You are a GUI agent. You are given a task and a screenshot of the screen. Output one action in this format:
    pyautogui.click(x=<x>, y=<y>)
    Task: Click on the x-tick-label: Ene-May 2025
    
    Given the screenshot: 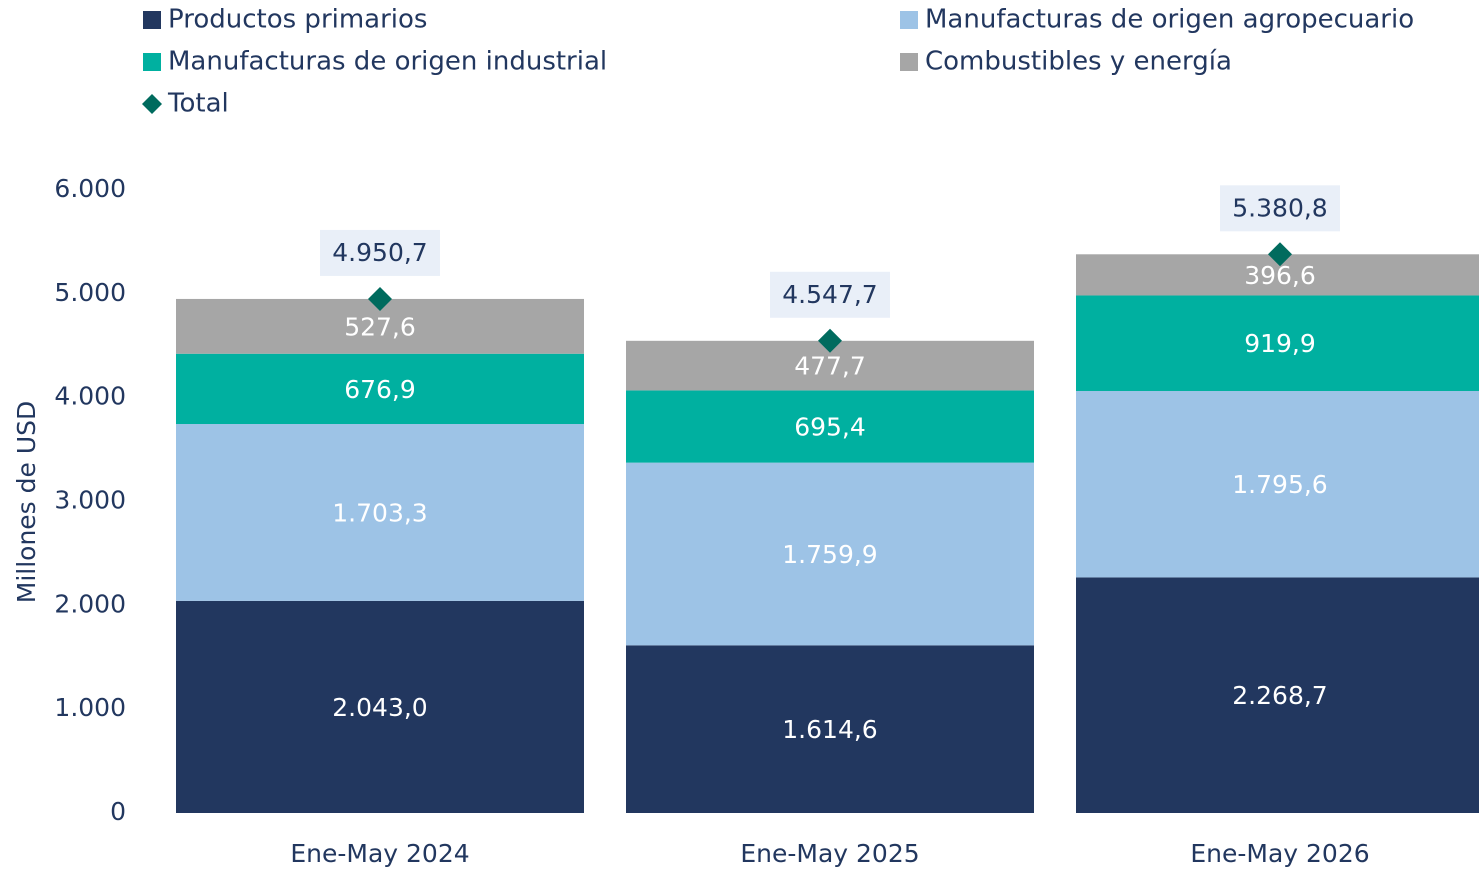 What is the action you would take?
    pyautogui.click(x=829, y=853)
    